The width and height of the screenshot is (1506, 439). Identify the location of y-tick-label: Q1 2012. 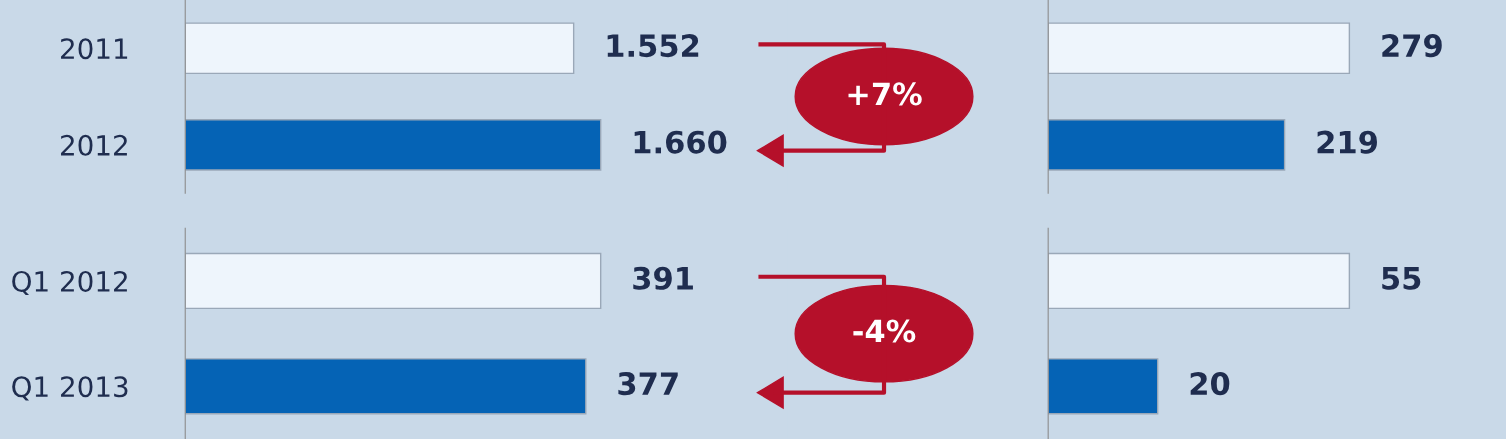
(69, 283).